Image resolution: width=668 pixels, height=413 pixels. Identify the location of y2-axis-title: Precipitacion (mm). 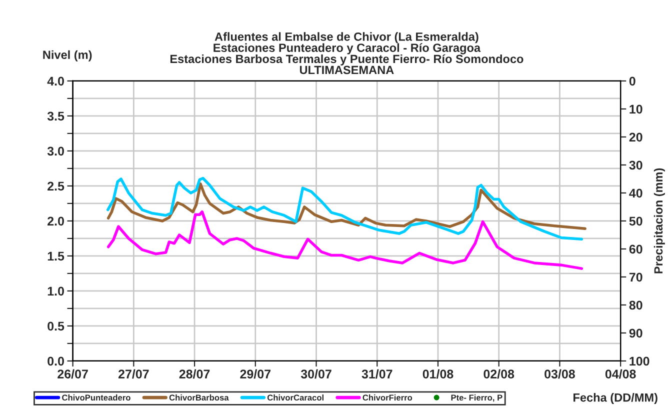
(659, 221).